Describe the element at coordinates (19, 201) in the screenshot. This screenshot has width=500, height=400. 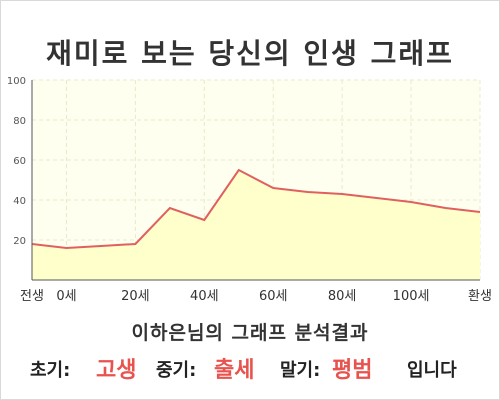
I see `y-tick-label: 40` at that location.